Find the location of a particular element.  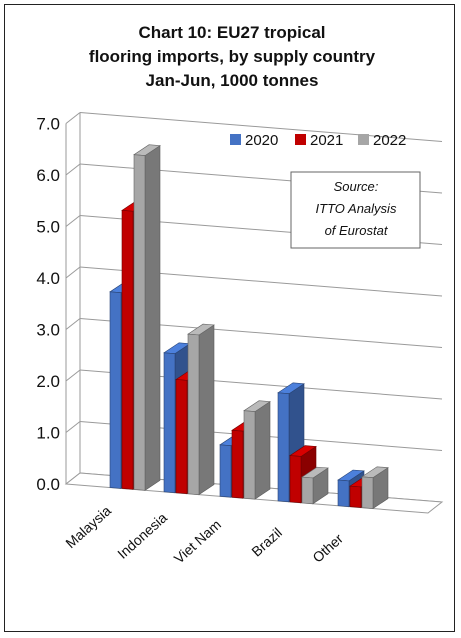

legend-label-2022: 2022 is located at coordinates (389, 140).